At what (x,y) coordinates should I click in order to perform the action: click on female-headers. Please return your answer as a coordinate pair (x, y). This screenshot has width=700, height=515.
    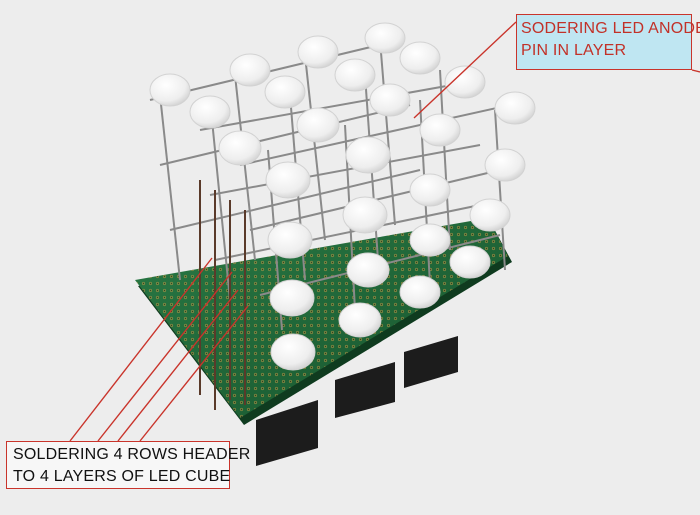
    Looking at the image, I should click on (357, 401).